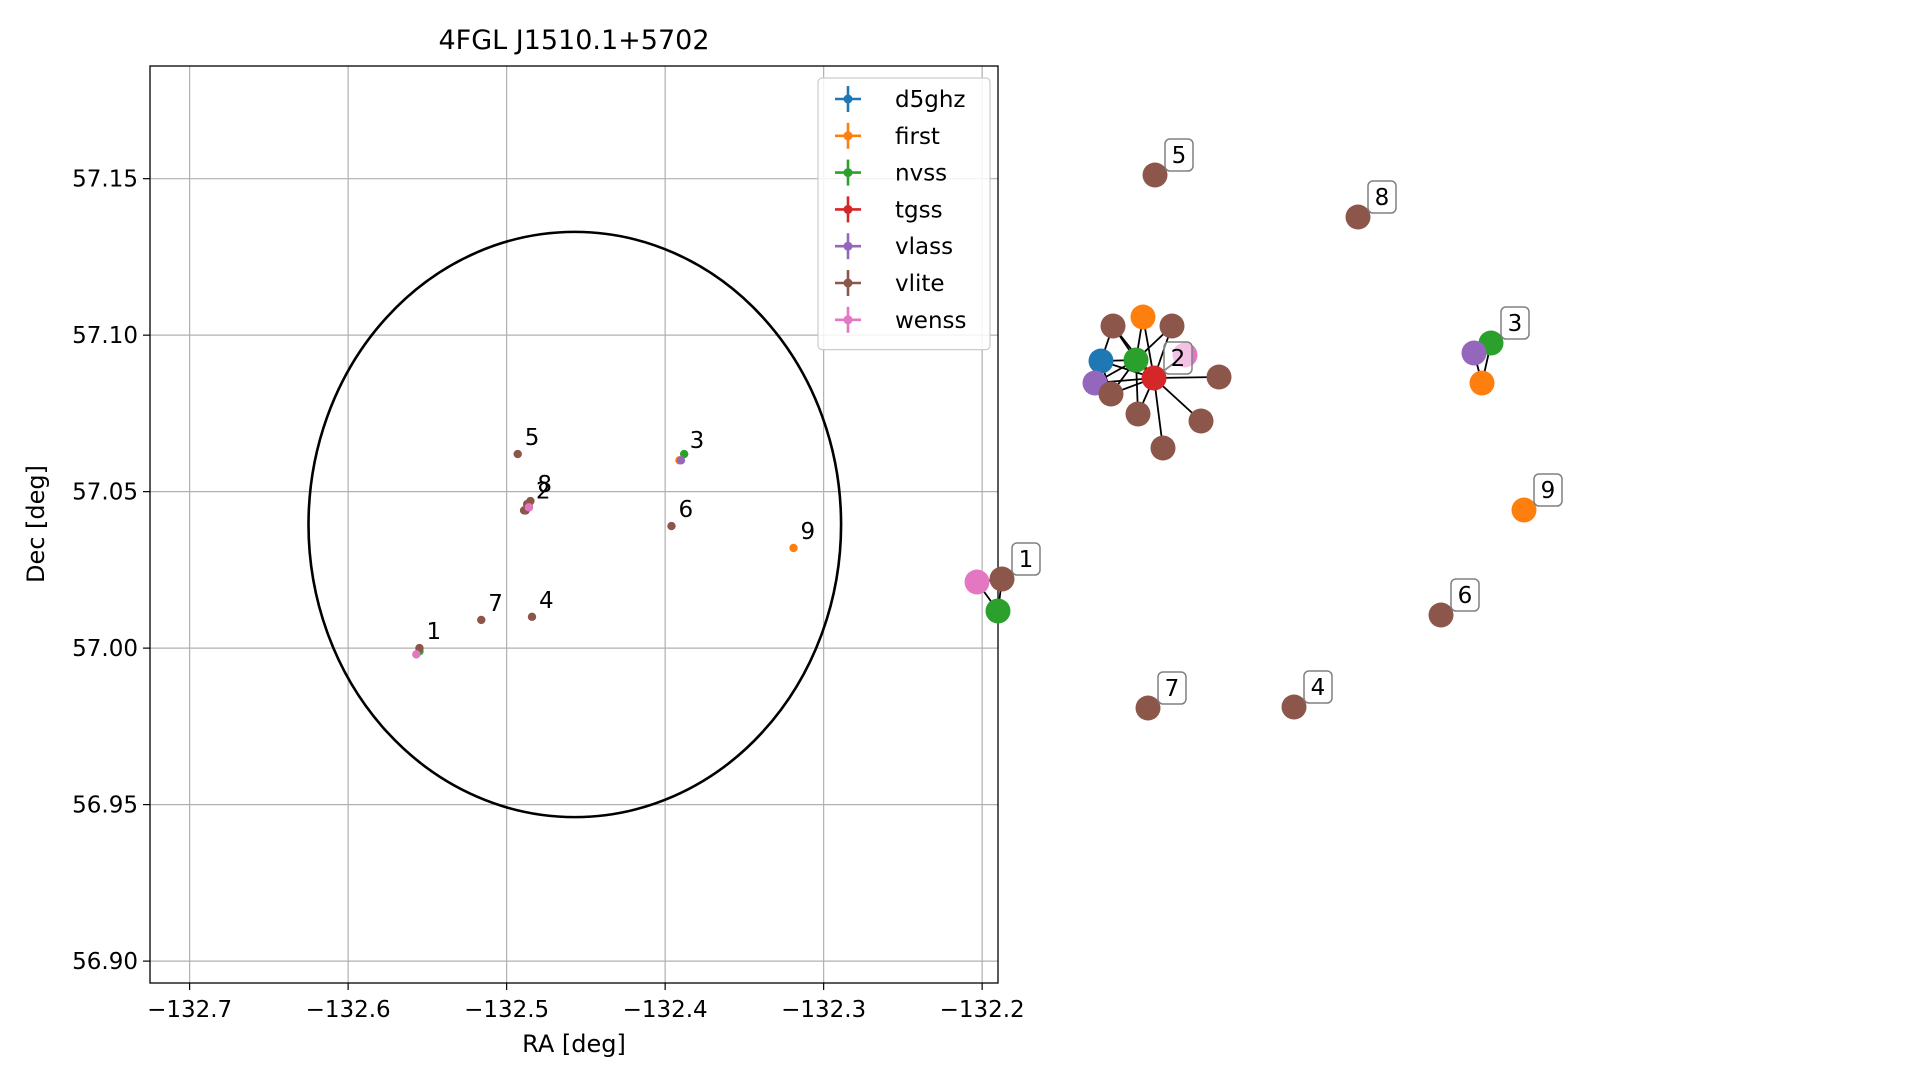 The image size is (1919, 1080). What do you see at coordinates (921, 174) in the screenshot?
I see `legend-label: nvss` at bounding box center [921, 174].